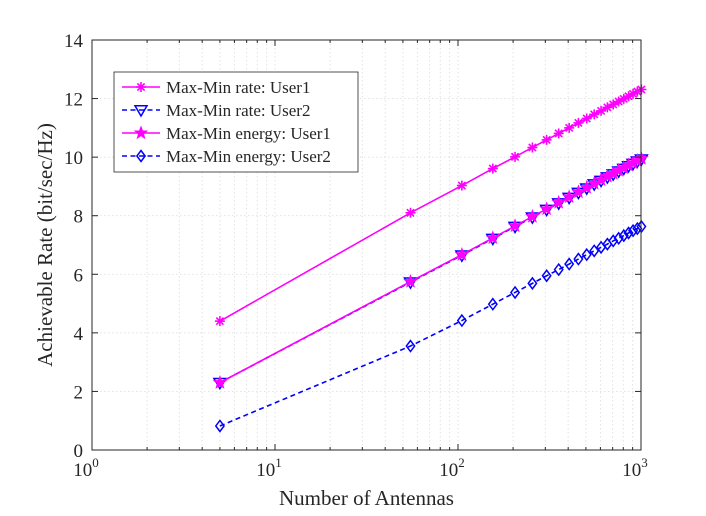 Image resolution: width=706 pixels, height=516 pixels. What do you see at coordinates (79, 392) in the screenshot?
I see `y-tick-label: 2` at bounding box center [79, 392].